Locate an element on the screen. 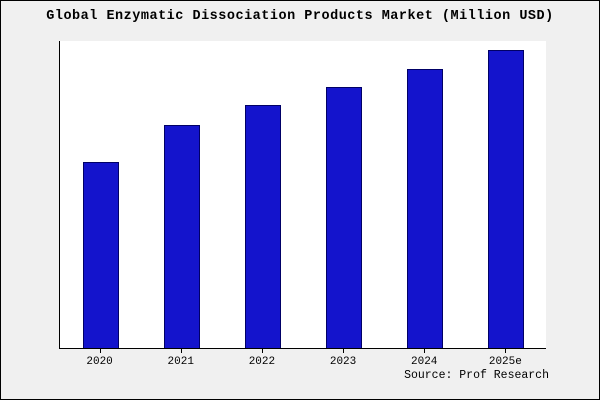 The image size is (600, 400). bar-2022 is located at coordinates (262, 226).